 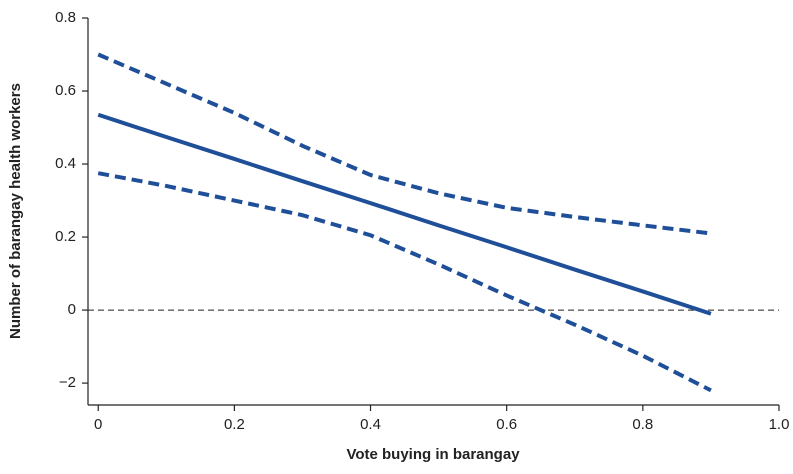 What do you see at coordinates (506, 424) in the screenshot?
I see `x-tick-label: 0.6` at bounding box center [506, 424].